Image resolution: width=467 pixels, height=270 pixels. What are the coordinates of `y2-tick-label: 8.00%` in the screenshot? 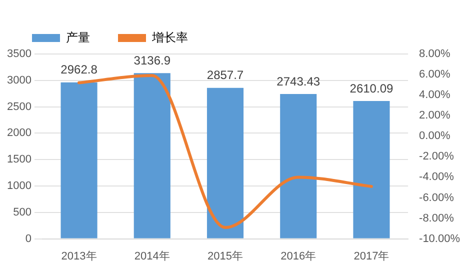 It's located at (434, 54).